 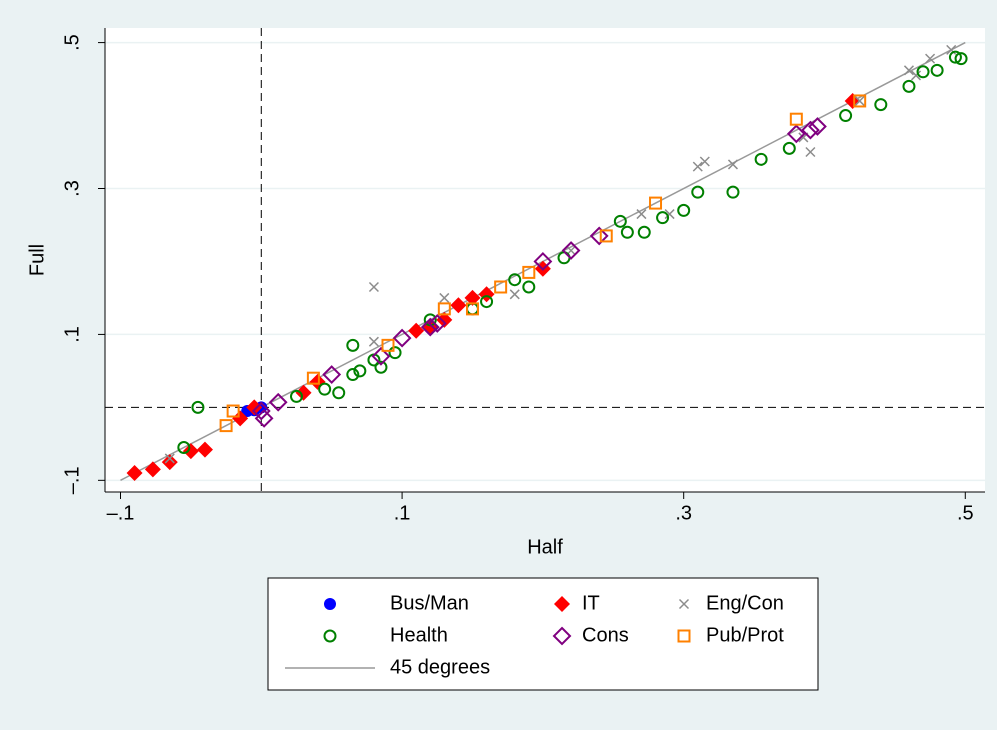 What do you see at coordinates (121, 513) in the screenshot?
I see `x-tick-label: –.1` at bounding box center [121, 513].